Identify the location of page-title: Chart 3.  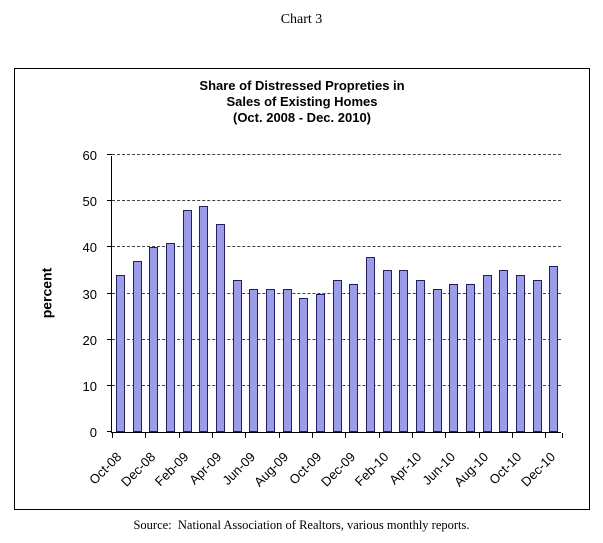
(301, 19).